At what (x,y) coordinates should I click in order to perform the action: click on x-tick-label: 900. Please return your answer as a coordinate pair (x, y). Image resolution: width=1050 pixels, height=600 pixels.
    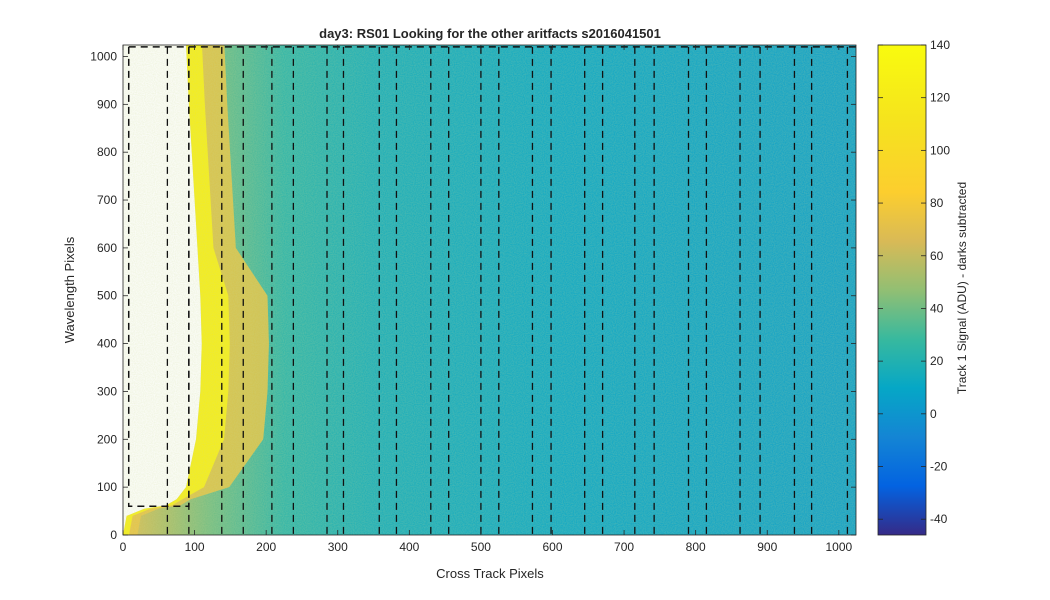
    Looking at the image, I should click on (767, 547).